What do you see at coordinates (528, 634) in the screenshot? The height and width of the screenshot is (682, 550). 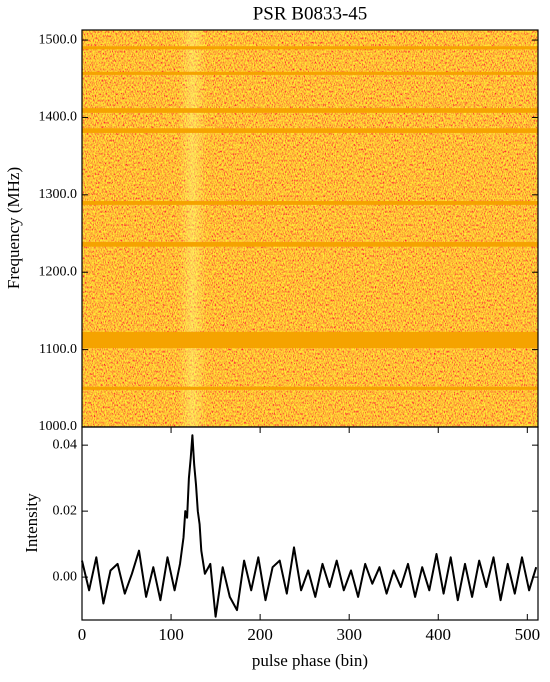 I see `x-tick-label: 500` at bounding box center [528, 634].